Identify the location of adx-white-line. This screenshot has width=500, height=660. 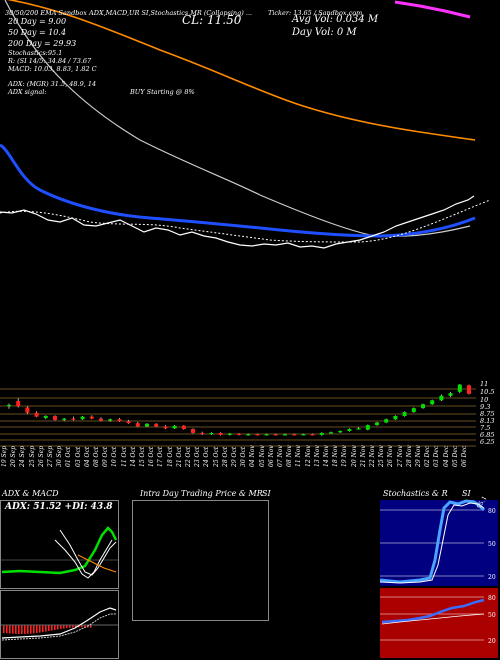
(83, 559).